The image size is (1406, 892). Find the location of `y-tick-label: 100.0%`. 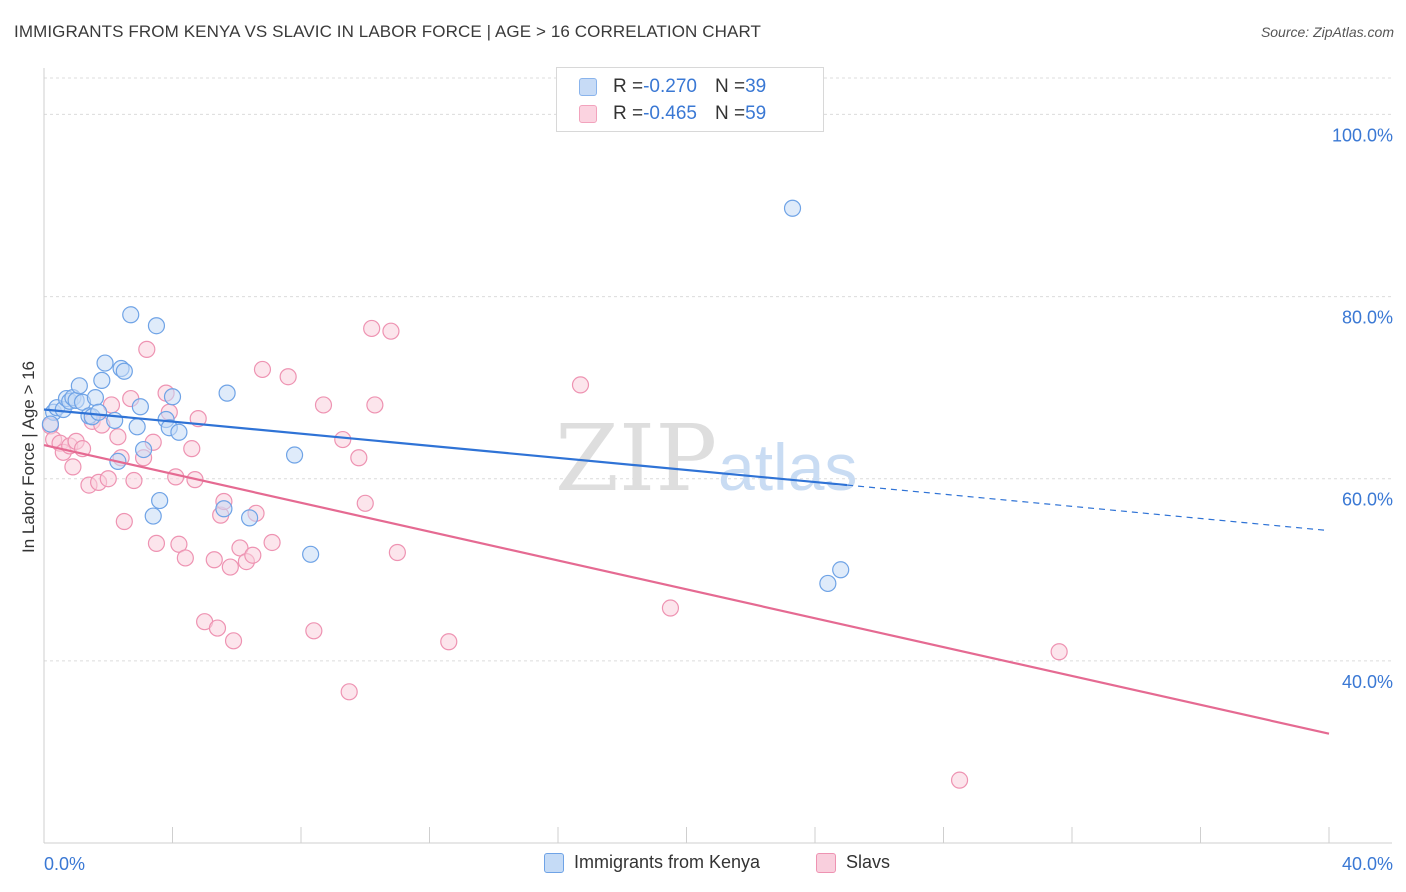

y-tick-label: 100.0% is located at coordinates (1362, 135).